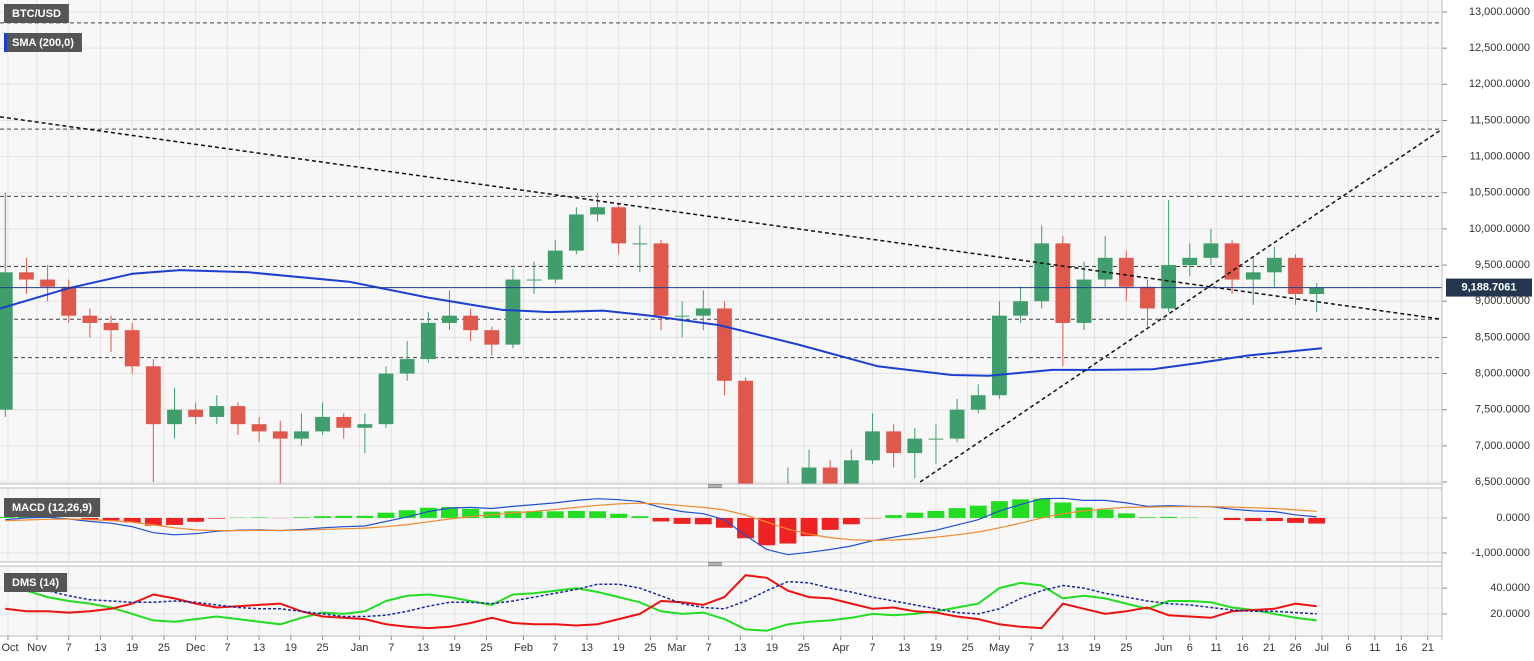 The image size is (1534, 661). I want to click on legend-label: SMA (200,0), so click(43, 43).